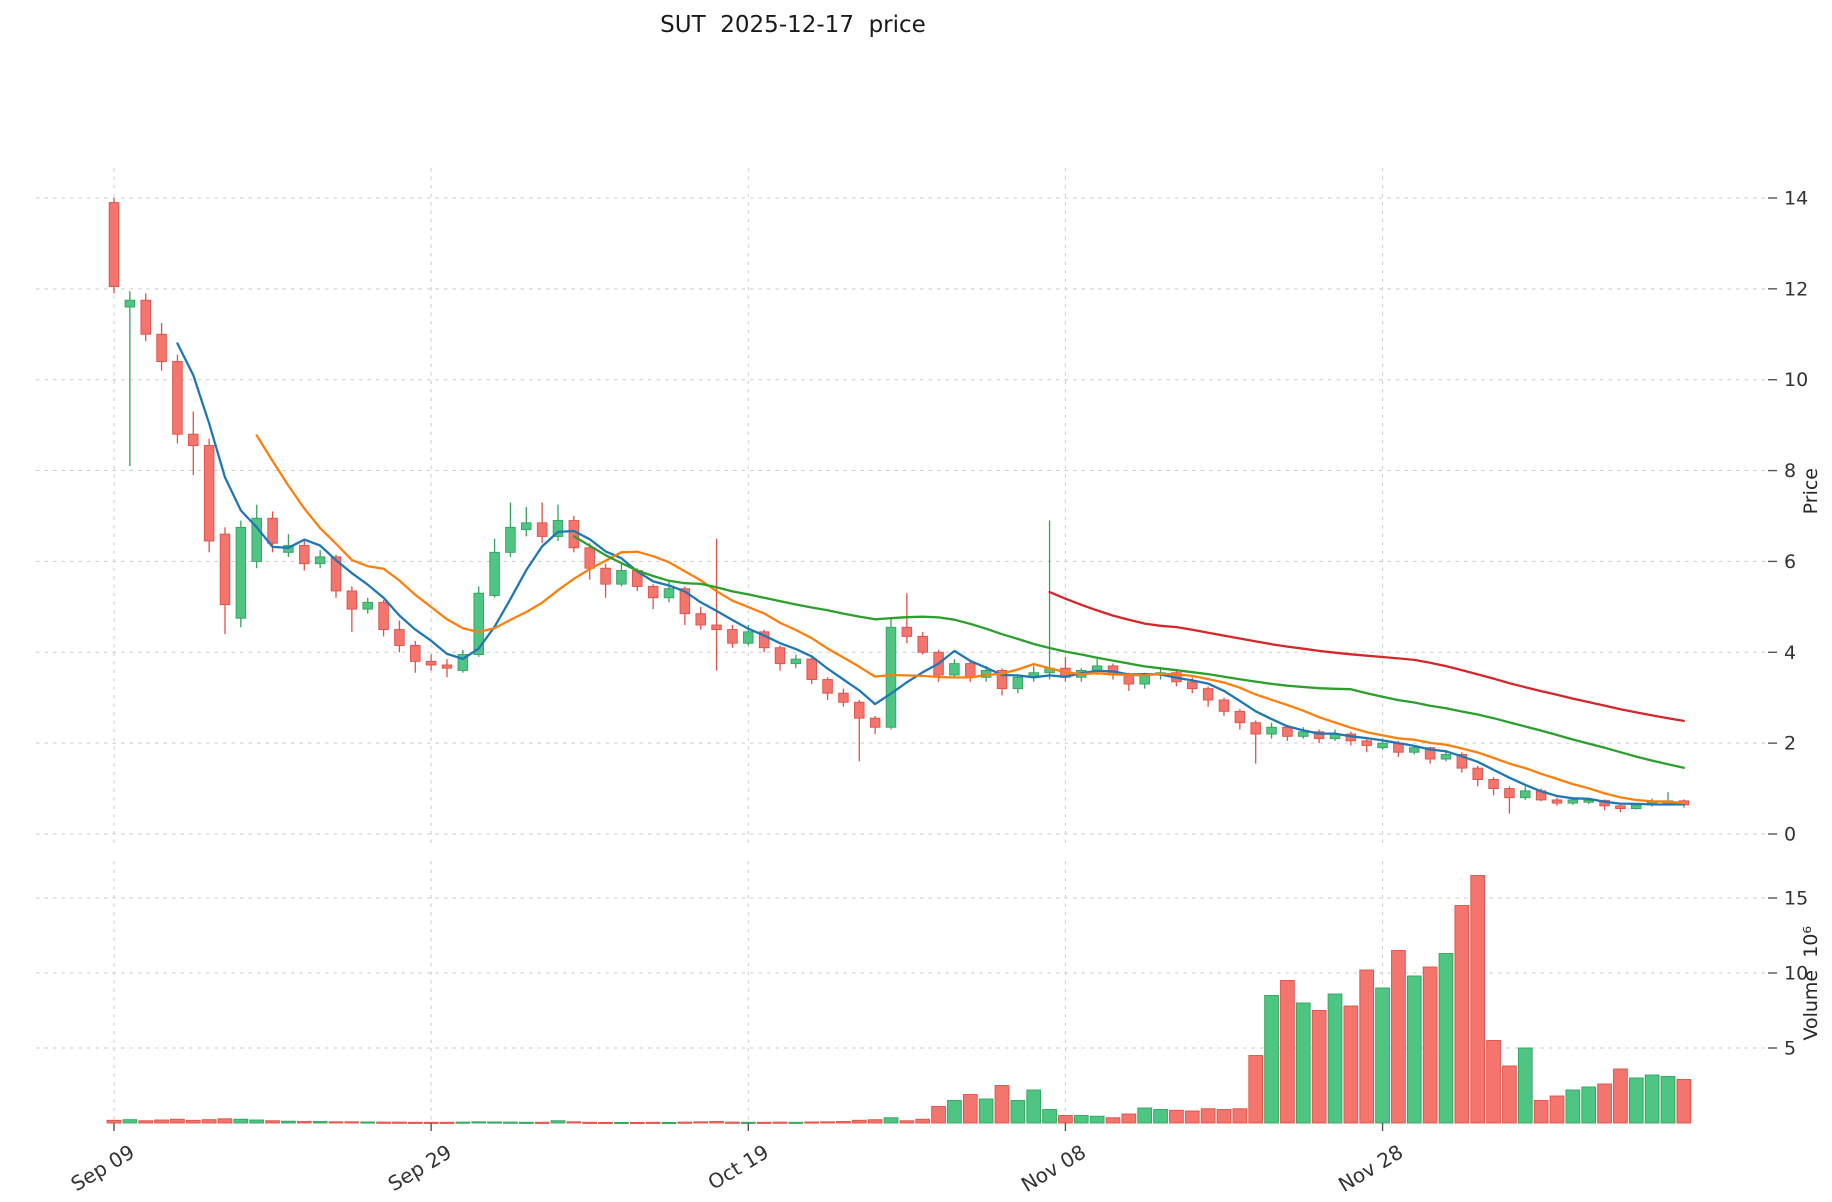 Image resolution: width=1832 pixels, height=1202 pixels. I want to click on ma-60-line, so click(1366, 656).